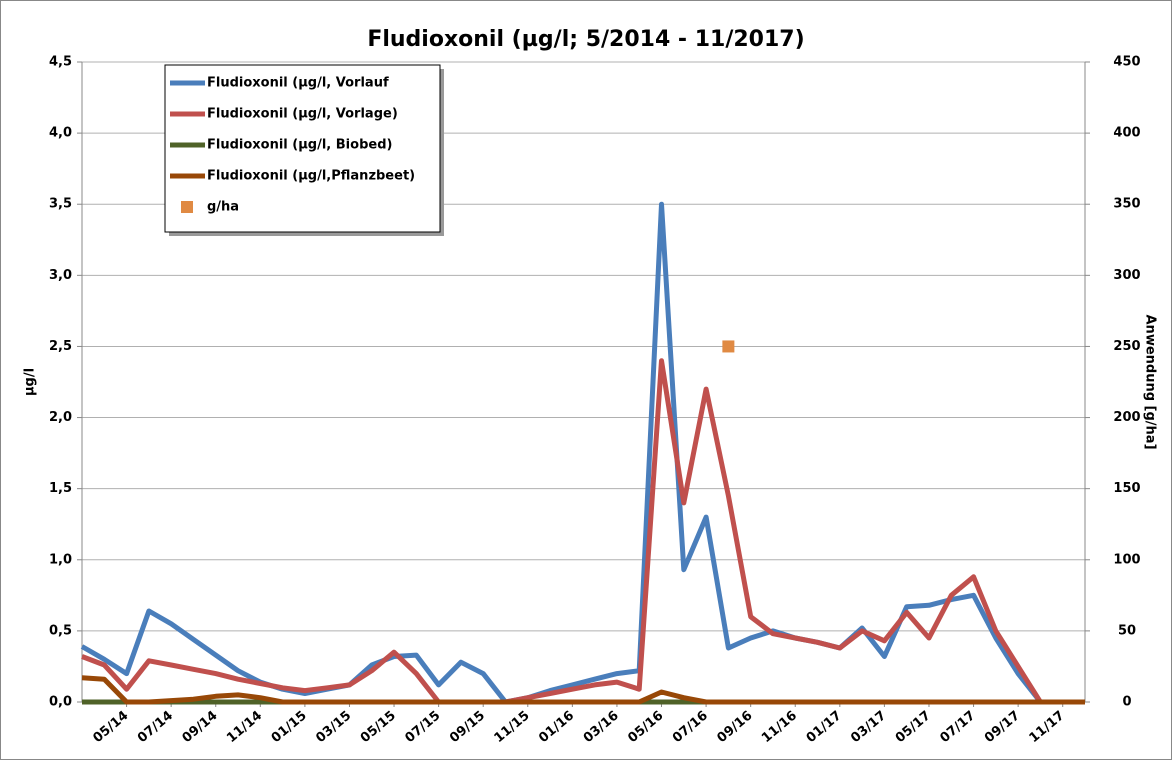  What do you see at coordinates (1126, 702) in the screenshot?
I see `y2-tick-label: 0` at bounding box center [1126, 702].